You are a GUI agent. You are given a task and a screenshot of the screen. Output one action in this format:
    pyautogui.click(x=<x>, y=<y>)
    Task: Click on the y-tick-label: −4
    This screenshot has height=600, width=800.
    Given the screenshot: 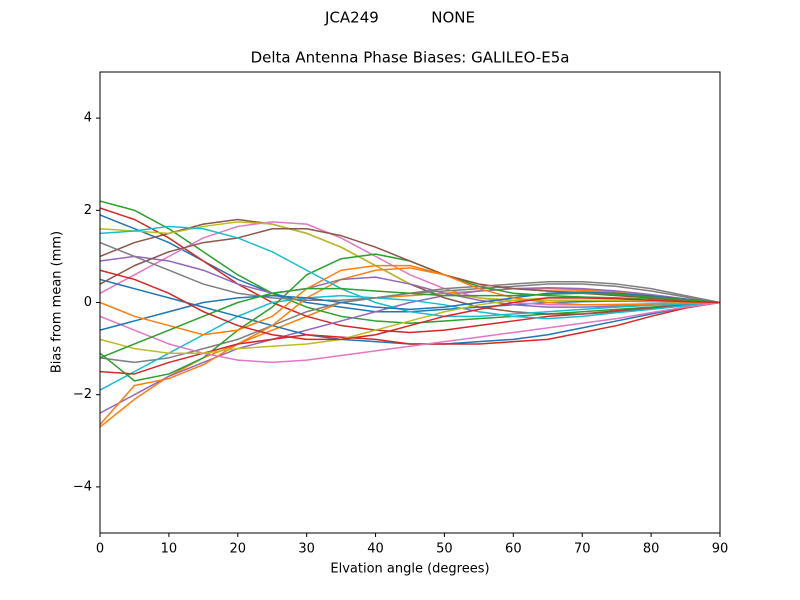 What is the action you would take?
    pyautogui.click(x=82, y=486)
    